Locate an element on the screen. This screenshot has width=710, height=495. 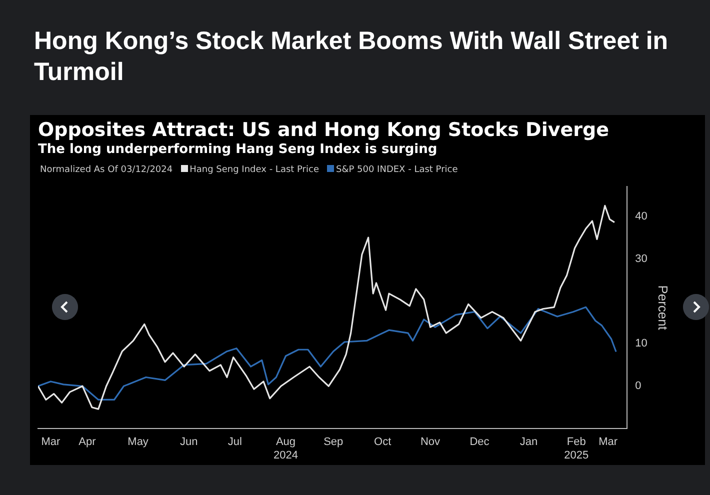
y-tick-label: 30 is located at coordinates (641, 258).